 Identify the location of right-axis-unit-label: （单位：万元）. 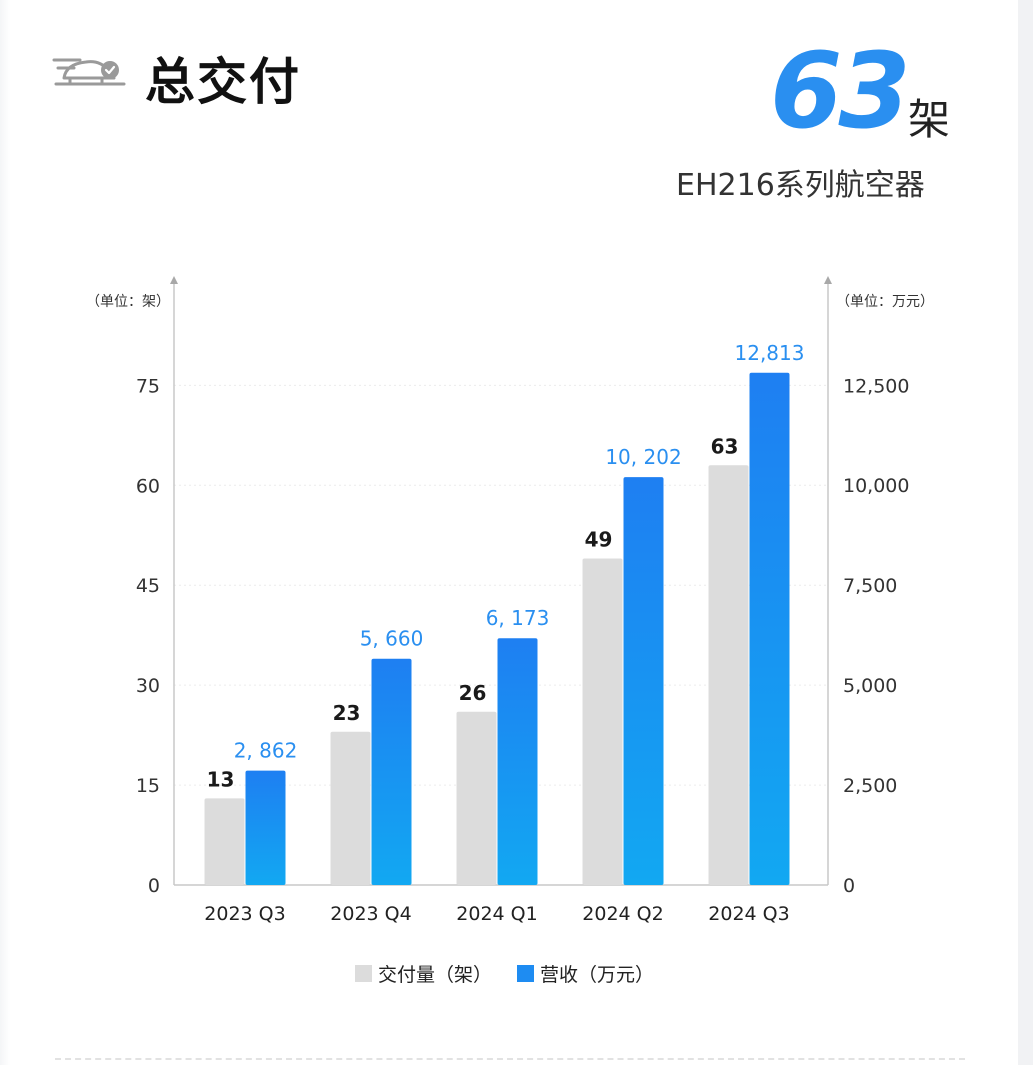
(885, 302).